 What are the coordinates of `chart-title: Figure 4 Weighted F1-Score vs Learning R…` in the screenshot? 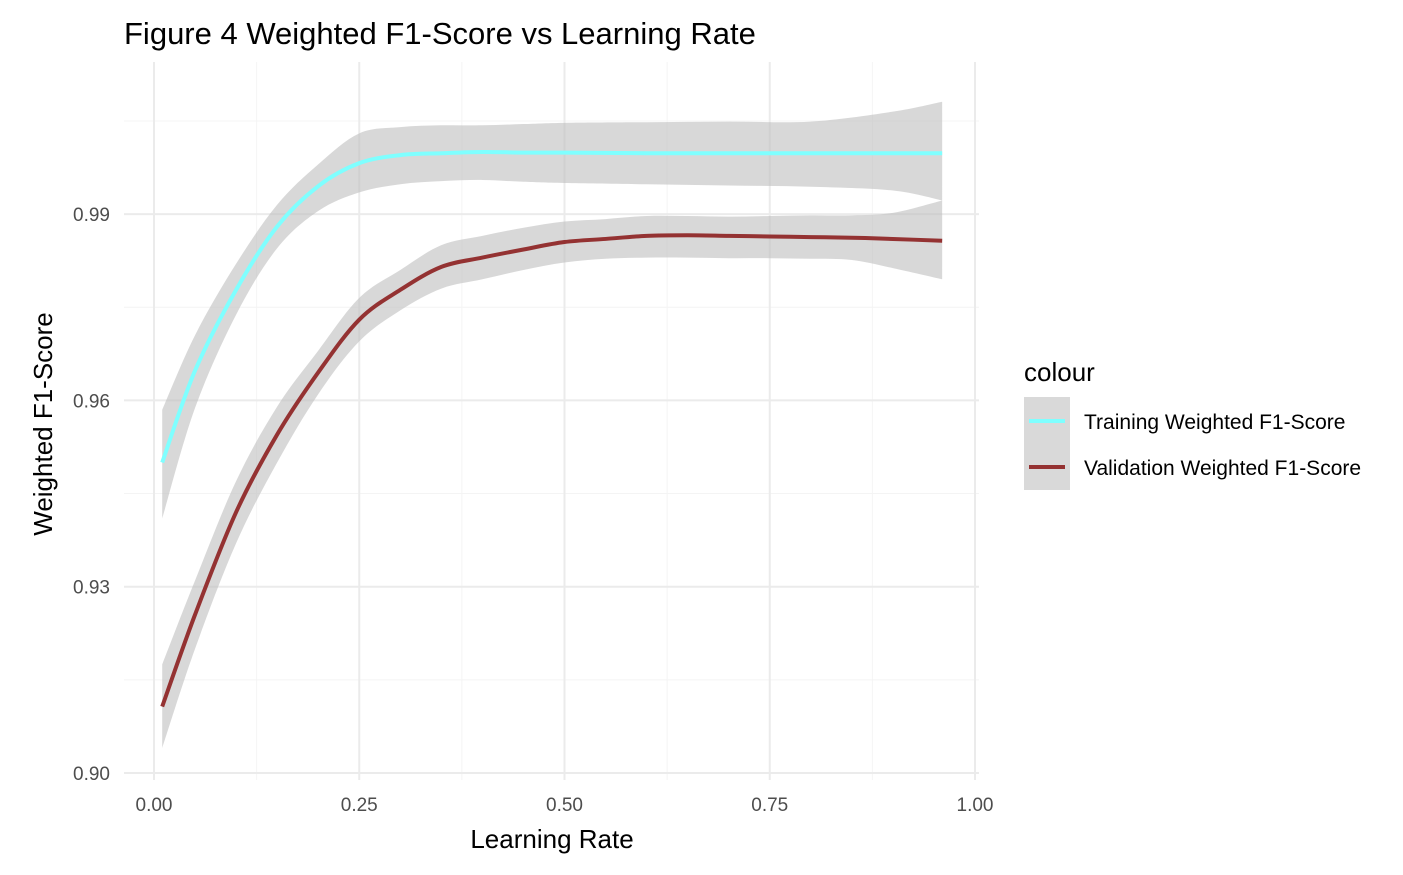 It's located at (440, 33).